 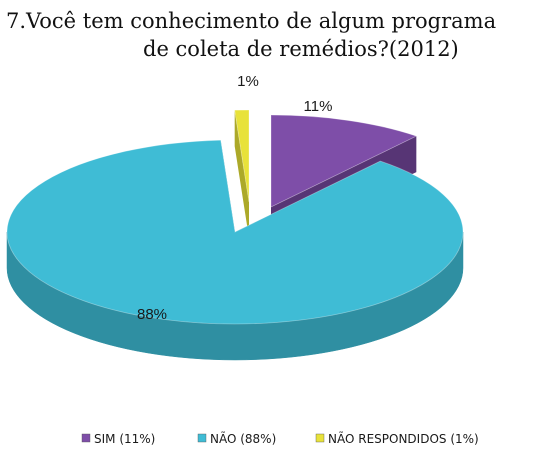 What do you see at coordinates (243, 438) in the screenshot?
I see `legend-label-n-o: NÃO (88%)` at bounding box center [243, 438].